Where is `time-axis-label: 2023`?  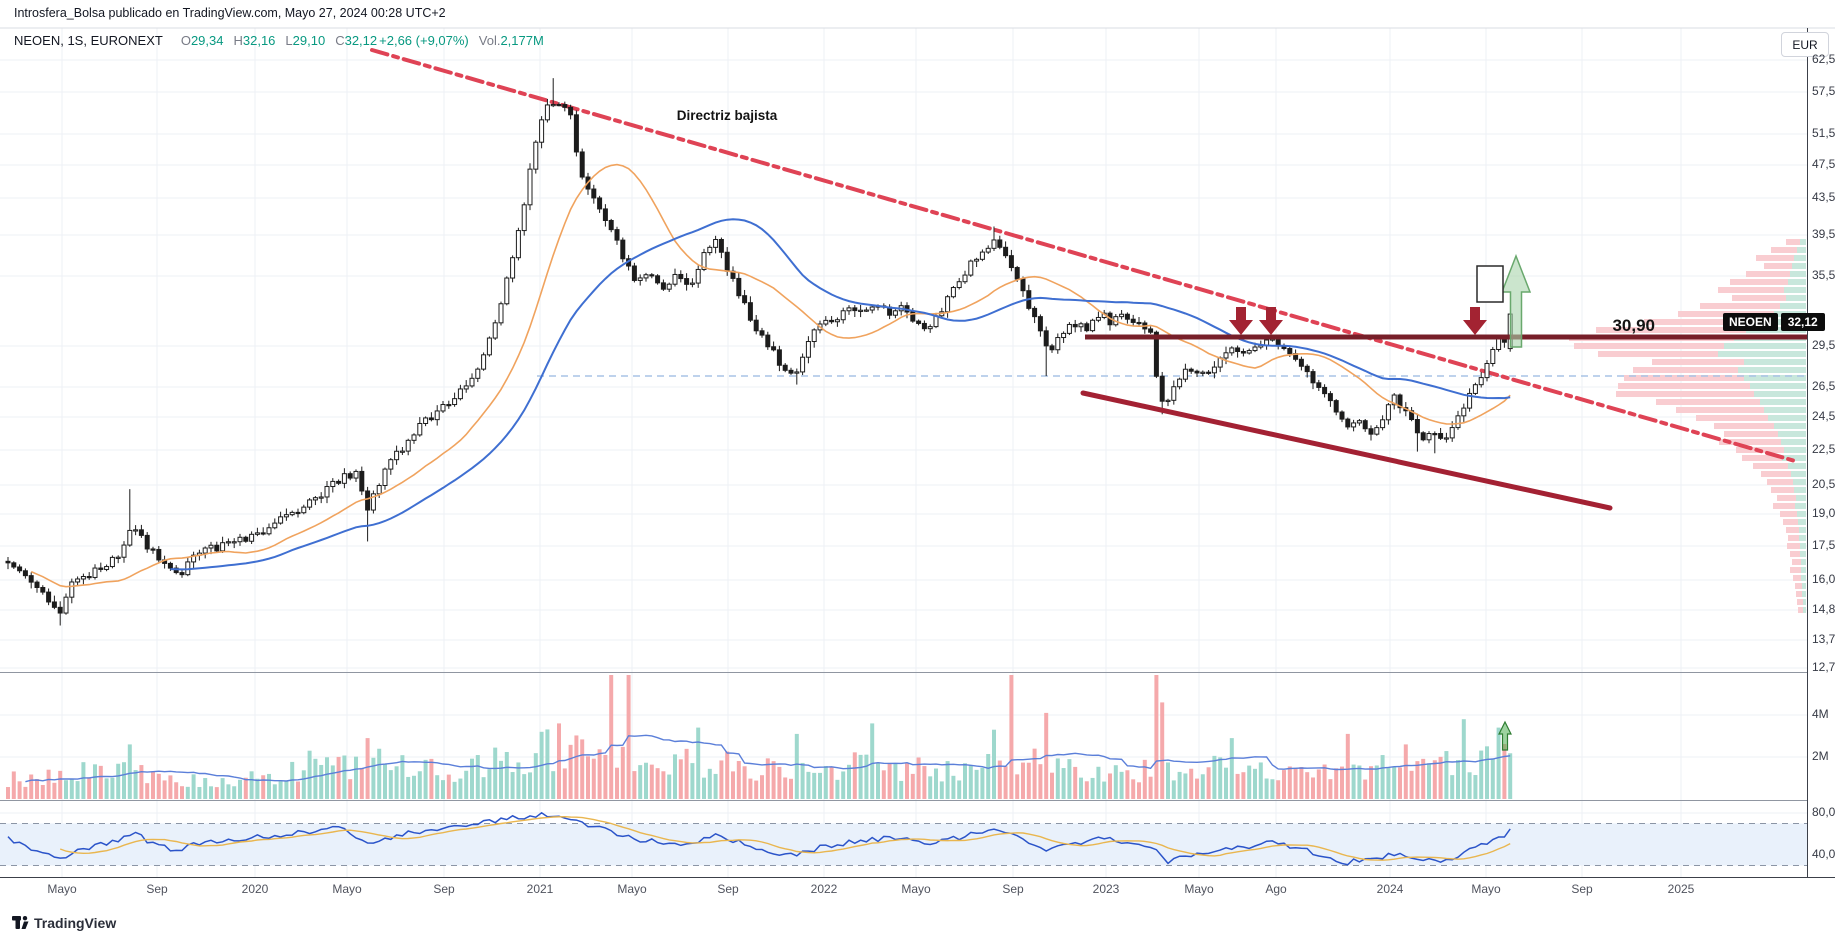
time-axis-label: 2023 is located at coordinates (1106, 889).